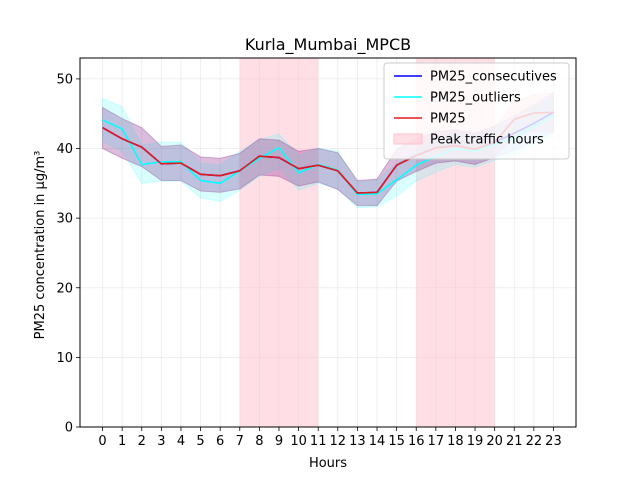 Image resolution: width=640 pixels, height=480 pixels. What do you see at coordinates (338, 441) in the screenshot?
I see `x-tick-label: 12` at bounding box center [338, 441].